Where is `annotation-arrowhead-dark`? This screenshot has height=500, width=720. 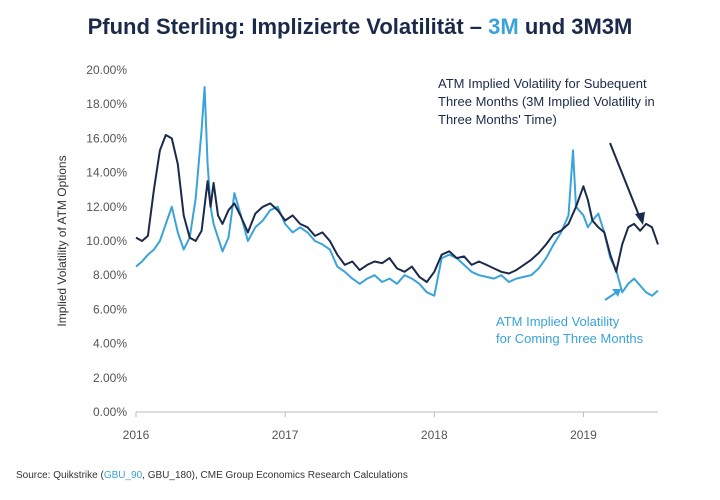 annotation-arrowhead-dark is located at coordinates (640, 218).